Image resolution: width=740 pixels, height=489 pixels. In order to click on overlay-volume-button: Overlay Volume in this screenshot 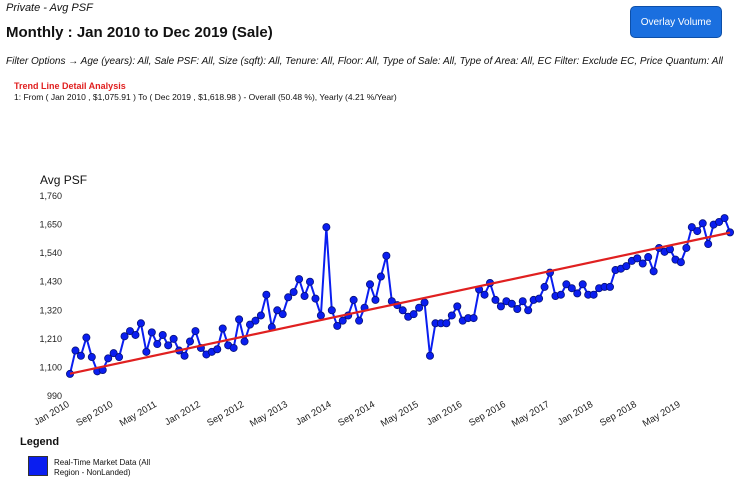, I will do `click(676, 22)`.